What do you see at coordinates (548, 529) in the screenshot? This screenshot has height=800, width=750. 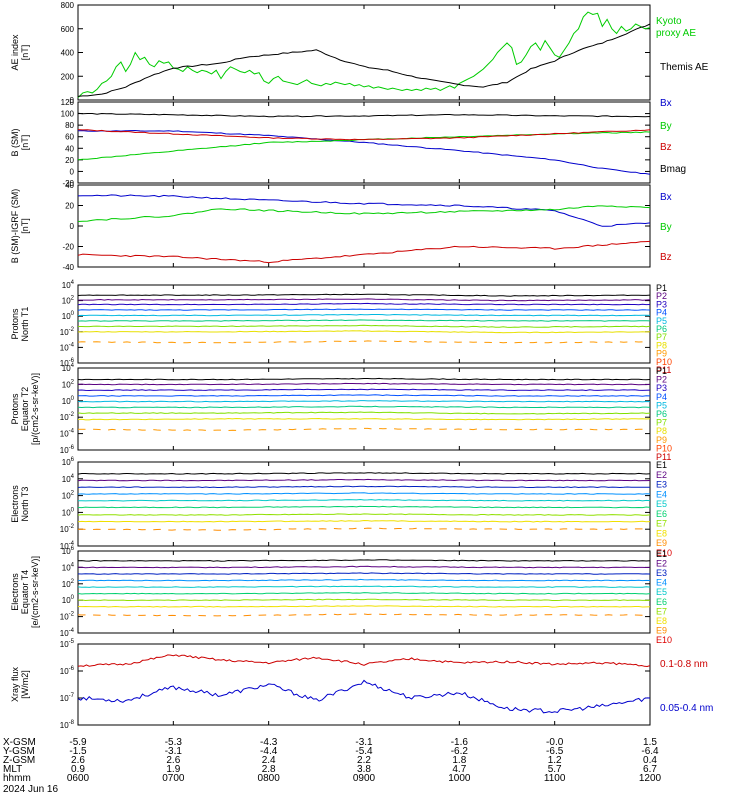 I see `electrons-north-series-segment-e9` at bounding box center [548, 529].